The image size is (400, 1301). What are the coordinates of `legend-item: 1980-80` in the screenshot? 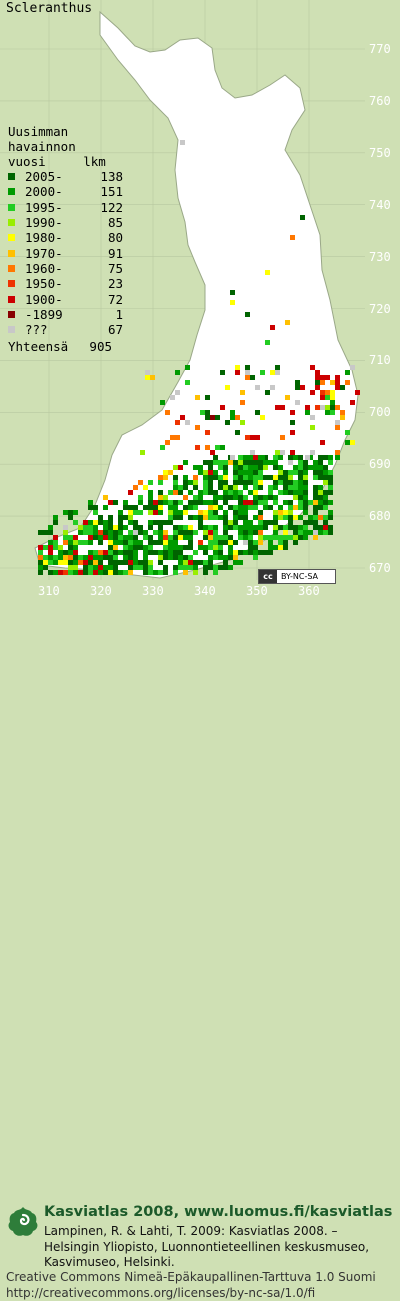 It's located at (65, 237).